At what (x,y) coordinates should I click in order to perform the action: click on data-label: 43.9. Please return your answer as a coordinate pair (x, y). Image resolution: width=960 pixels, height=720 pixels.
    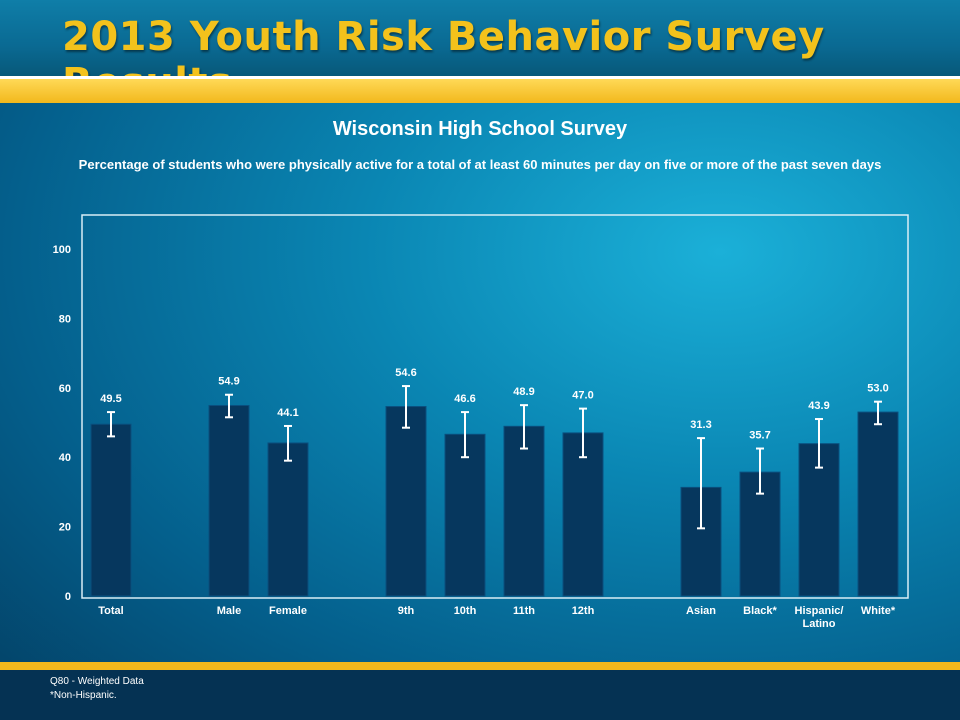
    Looking at the image, I should click on (818, 406).